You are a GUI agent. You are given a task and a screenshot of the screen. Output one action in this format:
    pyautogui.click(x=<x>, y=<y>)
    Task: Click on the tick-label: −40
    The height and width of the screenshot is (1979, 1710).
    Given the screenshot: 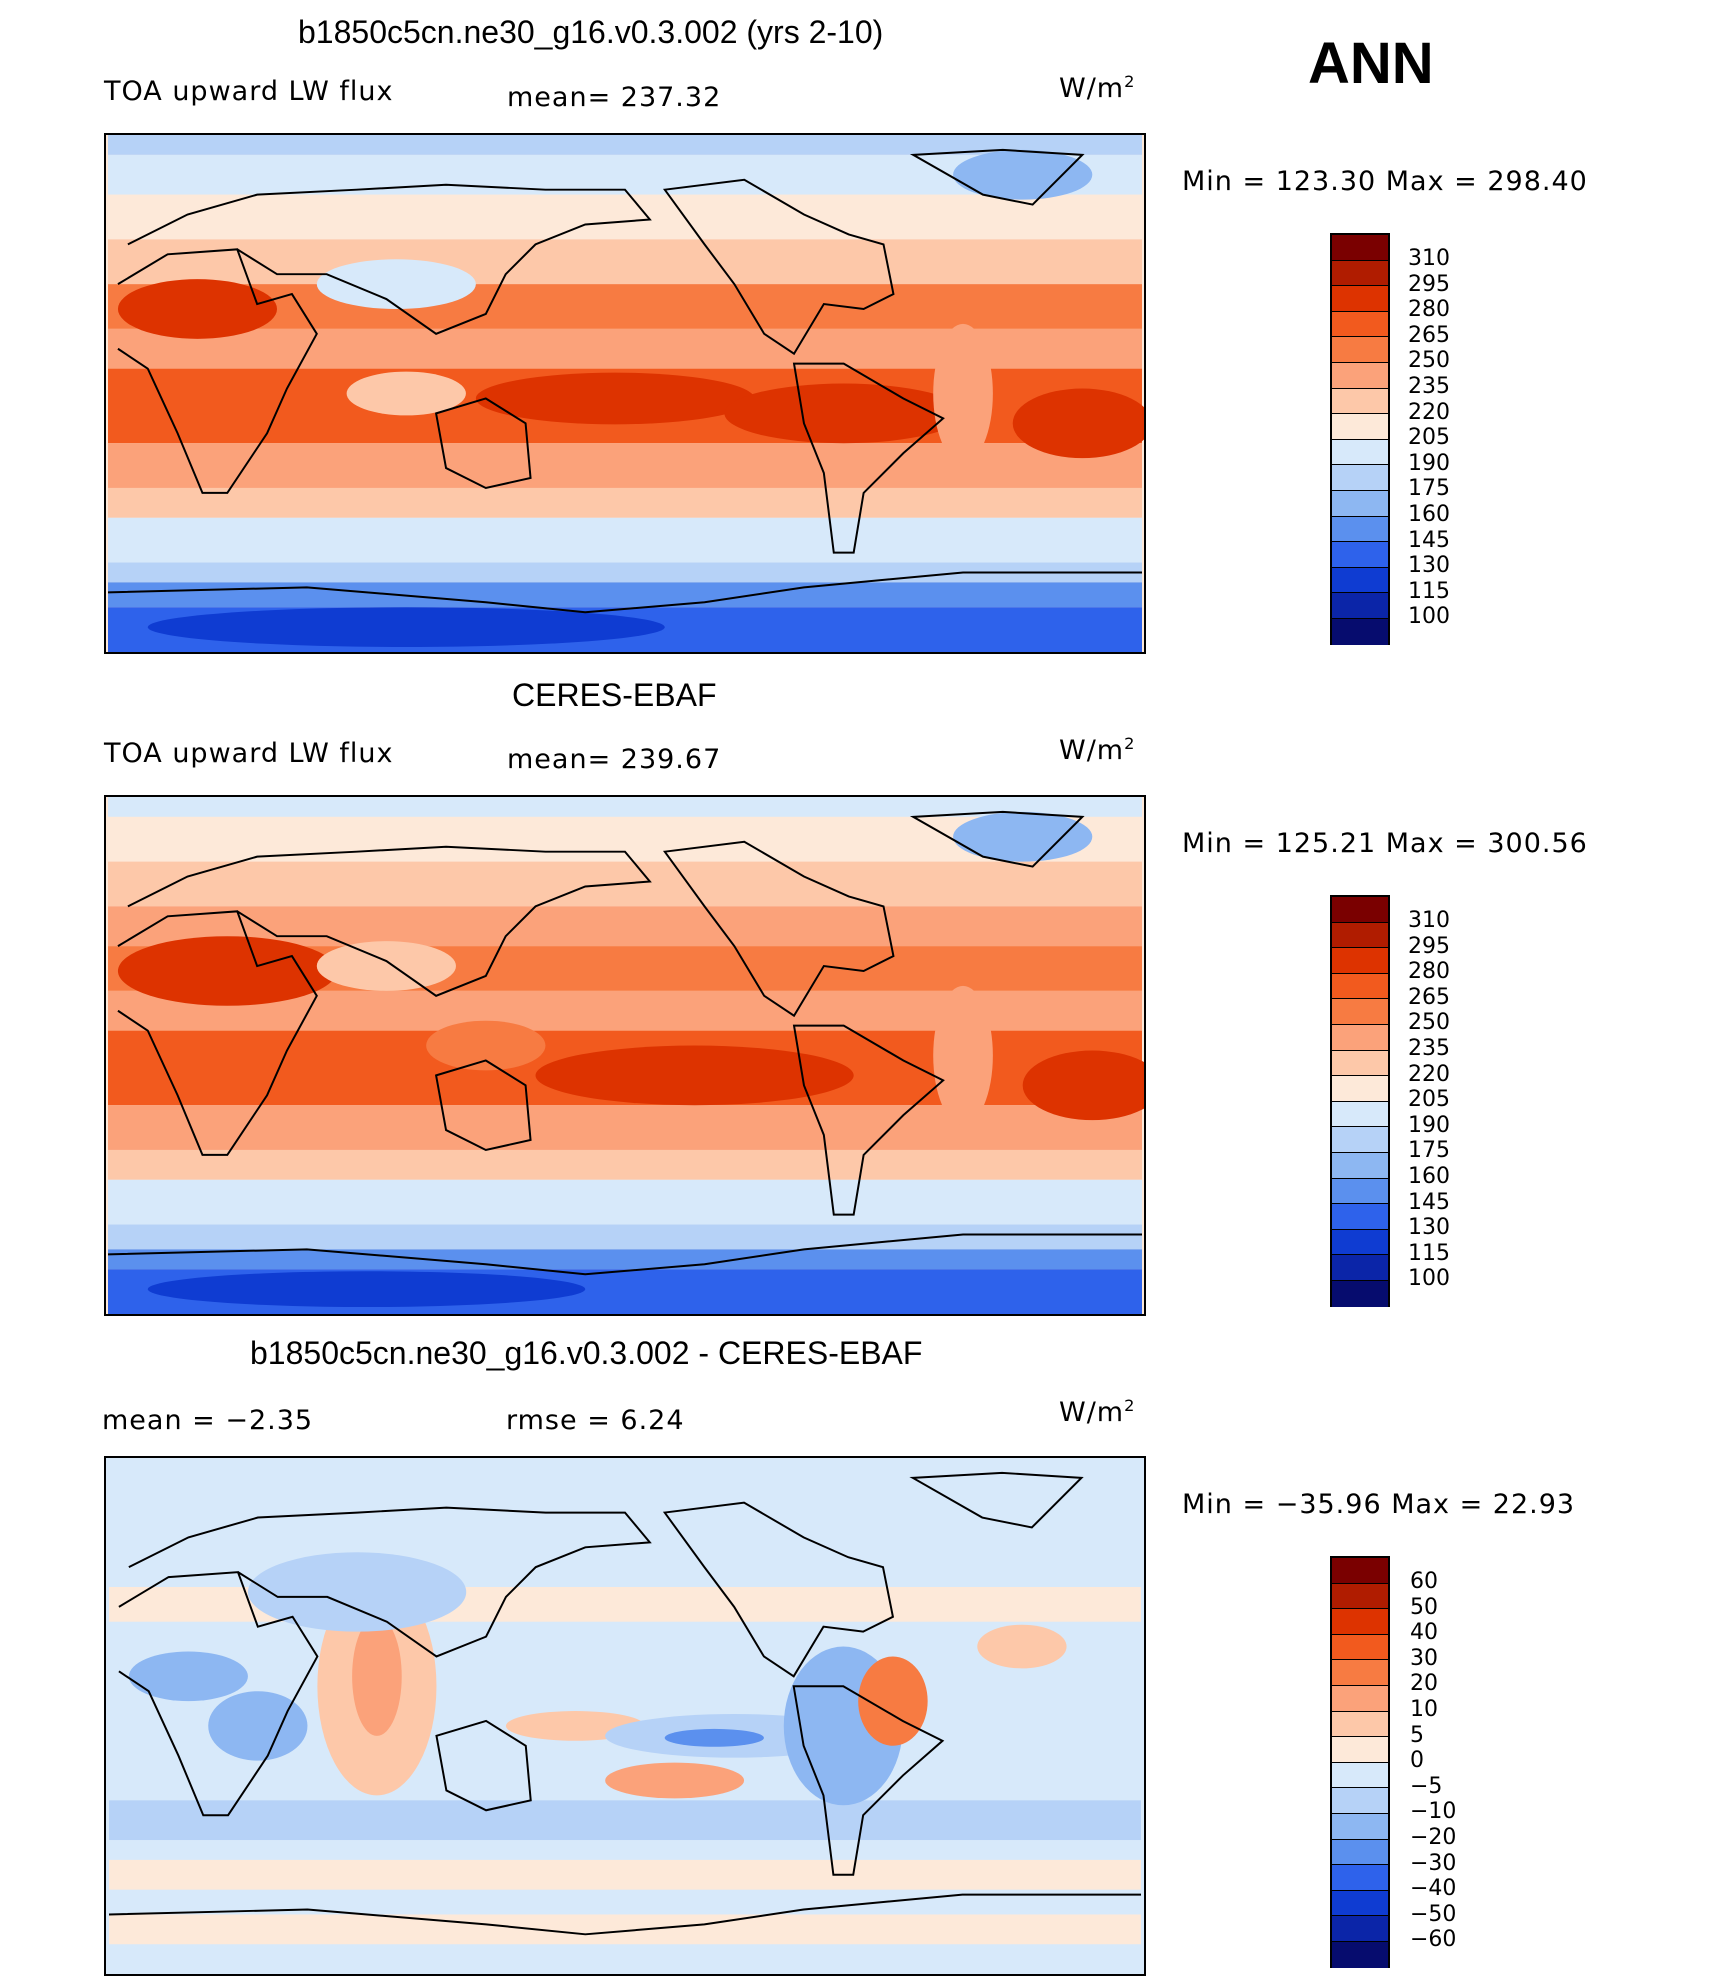 What is the action you would take?
    pyautogui.click(x=1433, y=1889)
    